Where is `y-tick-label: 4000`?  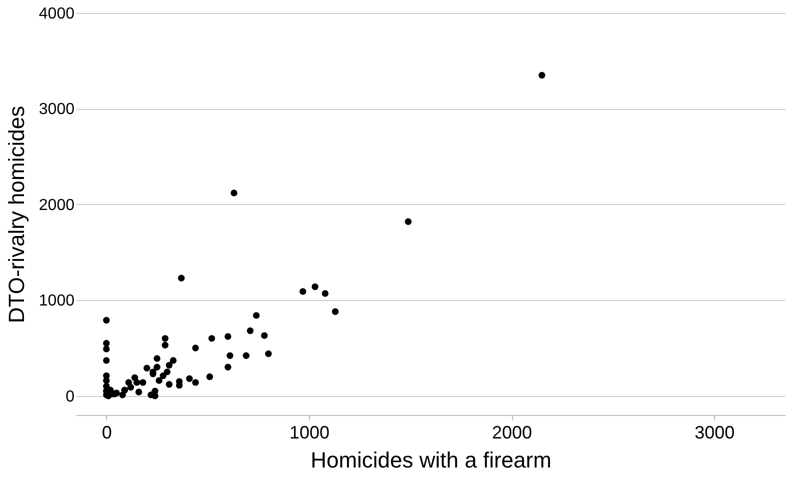
y-tick-label: 4000 is located at coordinates (56, 14).